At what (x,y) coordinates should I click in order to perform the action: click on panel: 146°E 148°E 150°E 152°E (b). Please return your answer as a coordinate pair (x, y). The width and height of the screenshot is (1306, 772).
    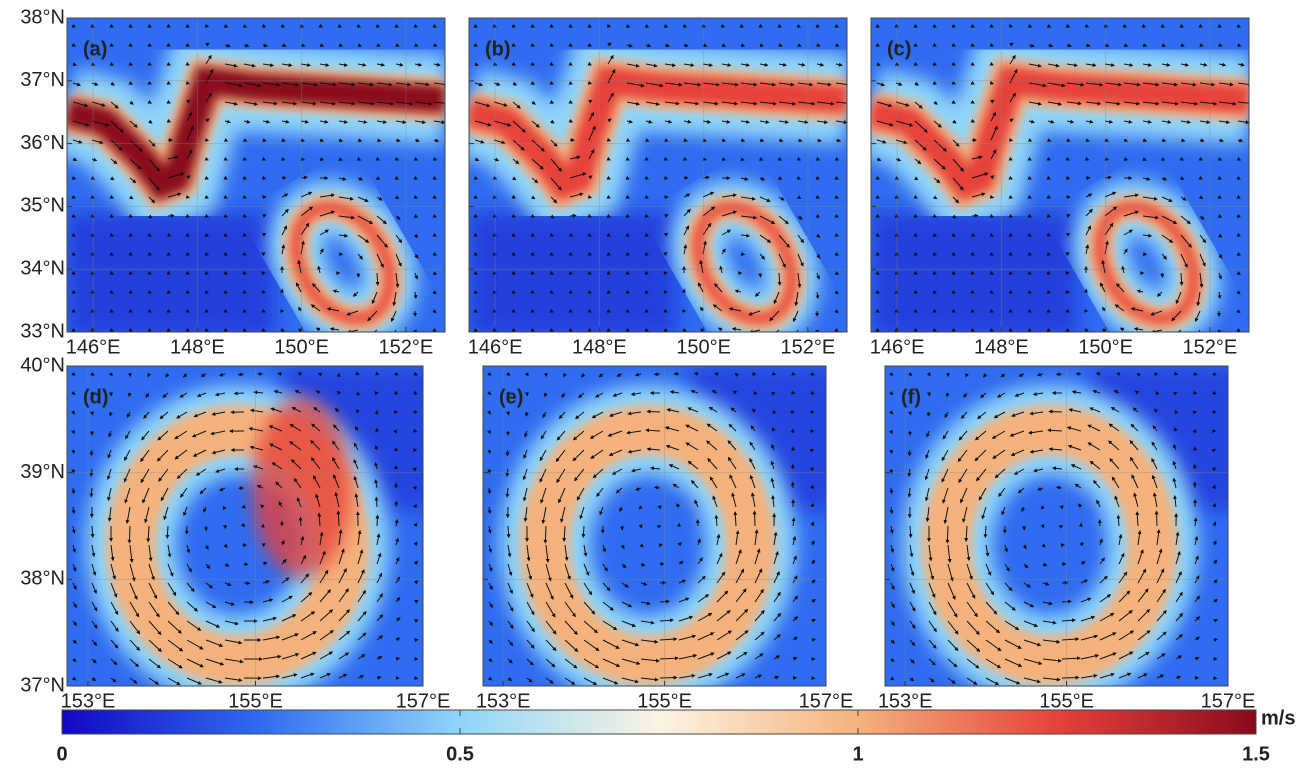
    Looking at the image, I should click on (660, 188).